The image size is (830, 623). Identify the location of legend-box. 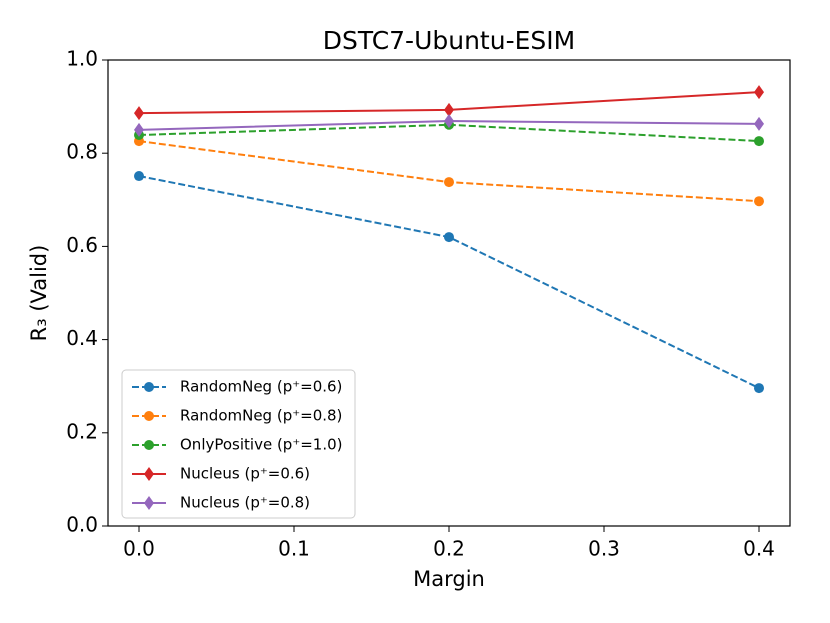
(238, 444).